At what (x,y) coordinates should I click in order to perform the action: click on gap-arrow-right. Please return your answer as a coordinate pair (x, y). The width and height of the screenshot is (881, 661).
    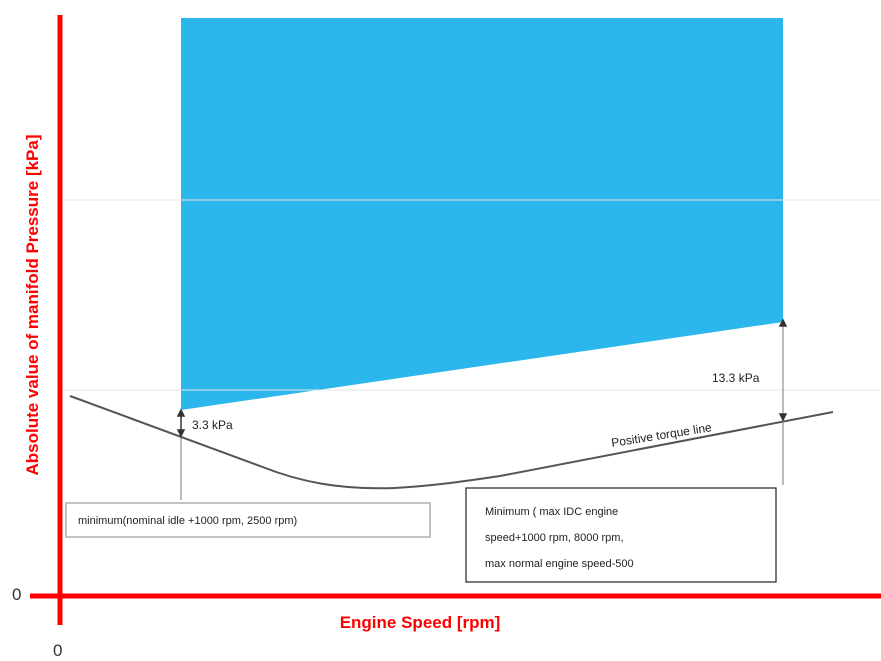
    Looking at the image, I should click on (783, 370).